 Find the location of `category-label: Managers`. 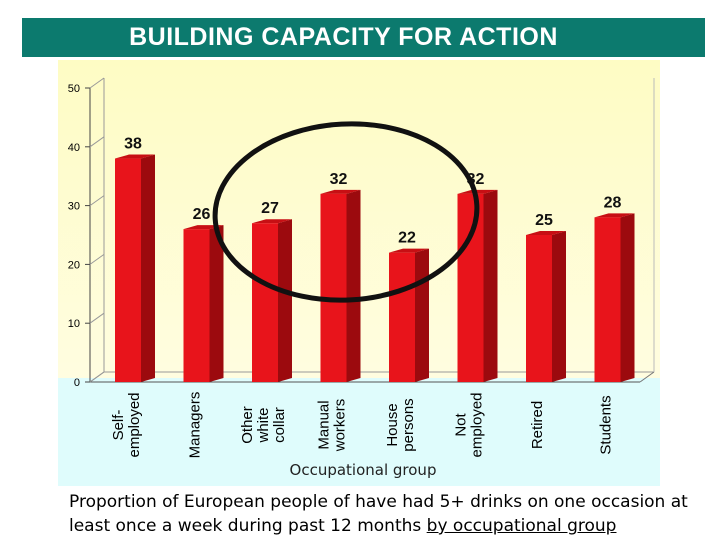

category-label: Managers is located at coordinates (195, 425).